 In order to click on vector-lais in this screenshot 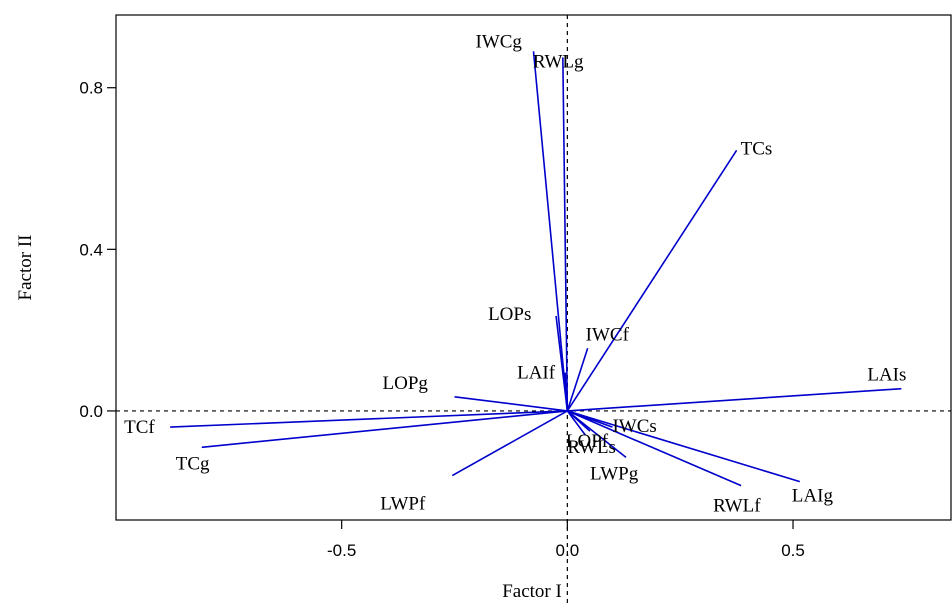, I will do `click(734, 399)`.